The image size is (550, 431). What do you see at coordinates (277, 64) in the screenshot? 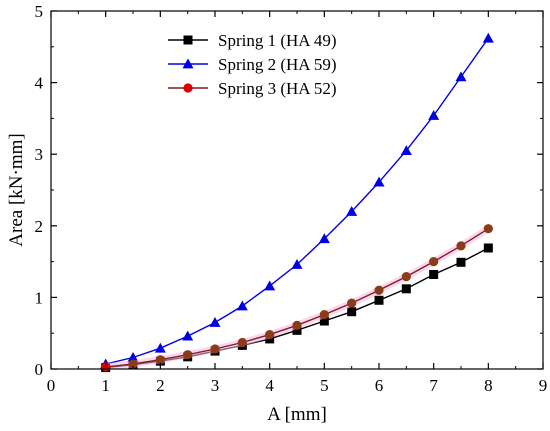
I see `legend-label: Spring 2 (HA 59)` at bounding box center [277, 64].